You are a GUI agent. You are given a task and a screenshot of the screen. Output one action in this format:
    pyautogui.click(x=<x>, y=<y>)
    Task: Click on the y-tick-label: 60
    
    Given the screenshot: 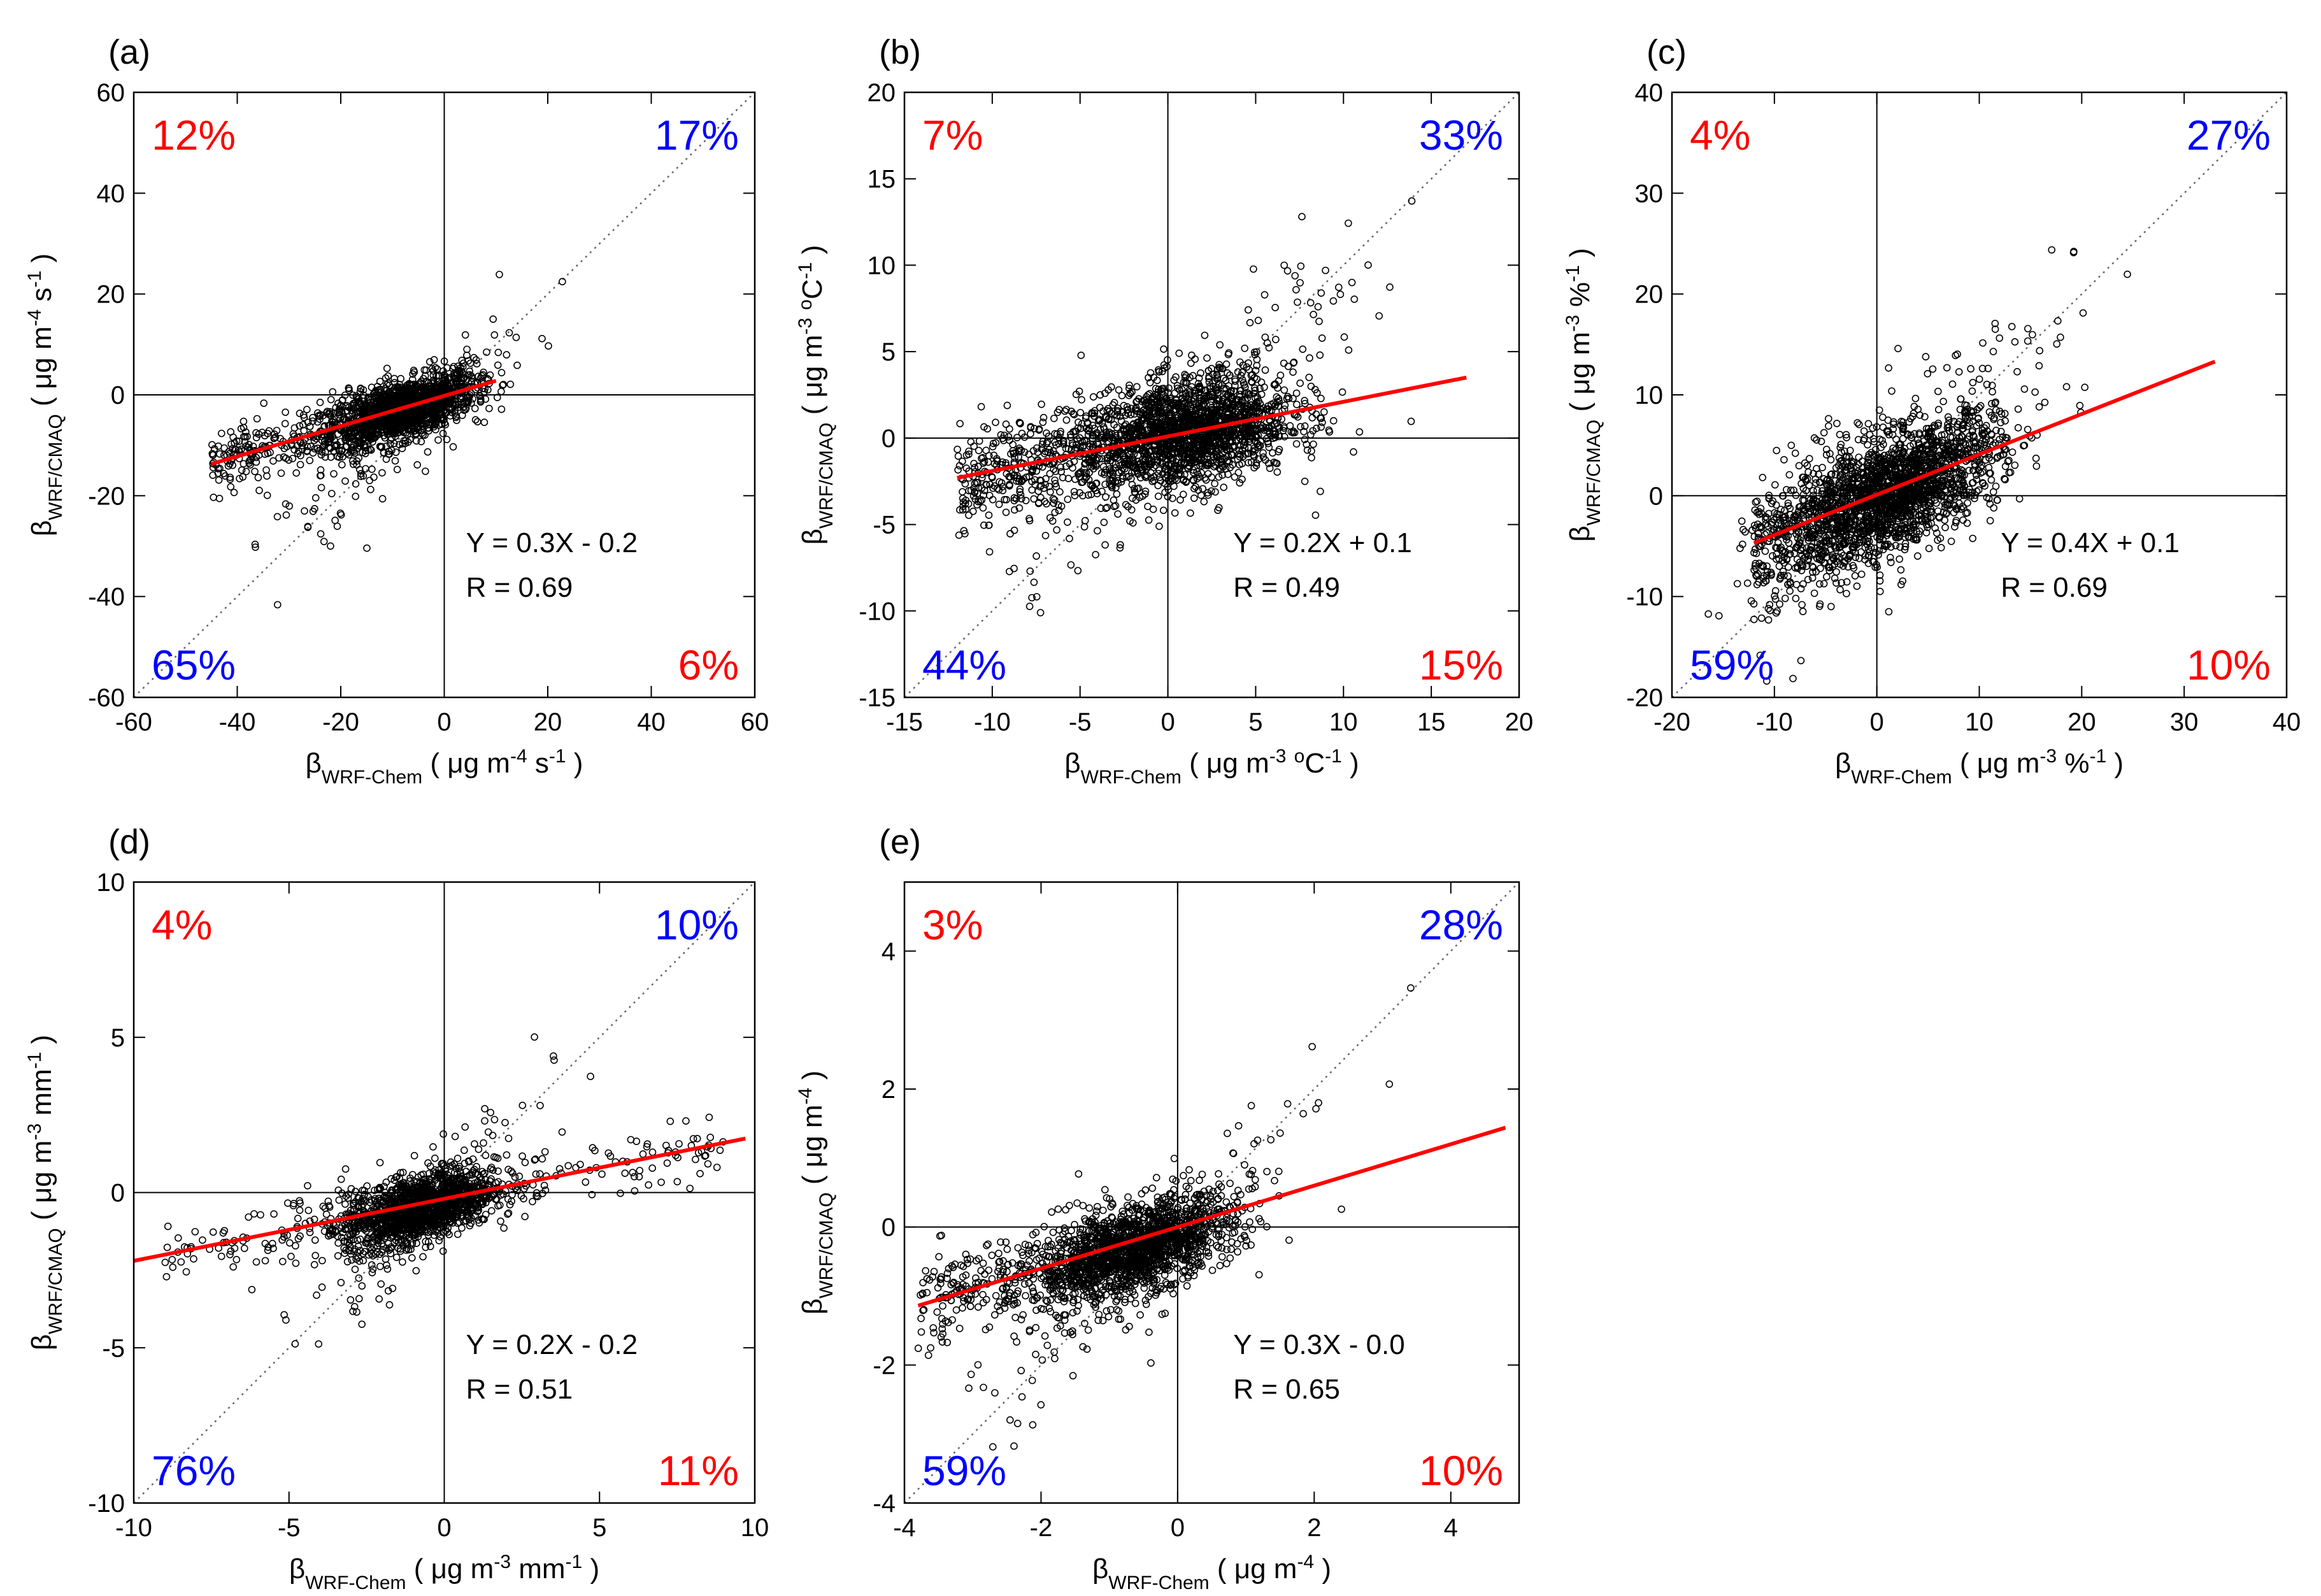 What is the action you would take?
    pyautogui.click(x=111, y=93)
    